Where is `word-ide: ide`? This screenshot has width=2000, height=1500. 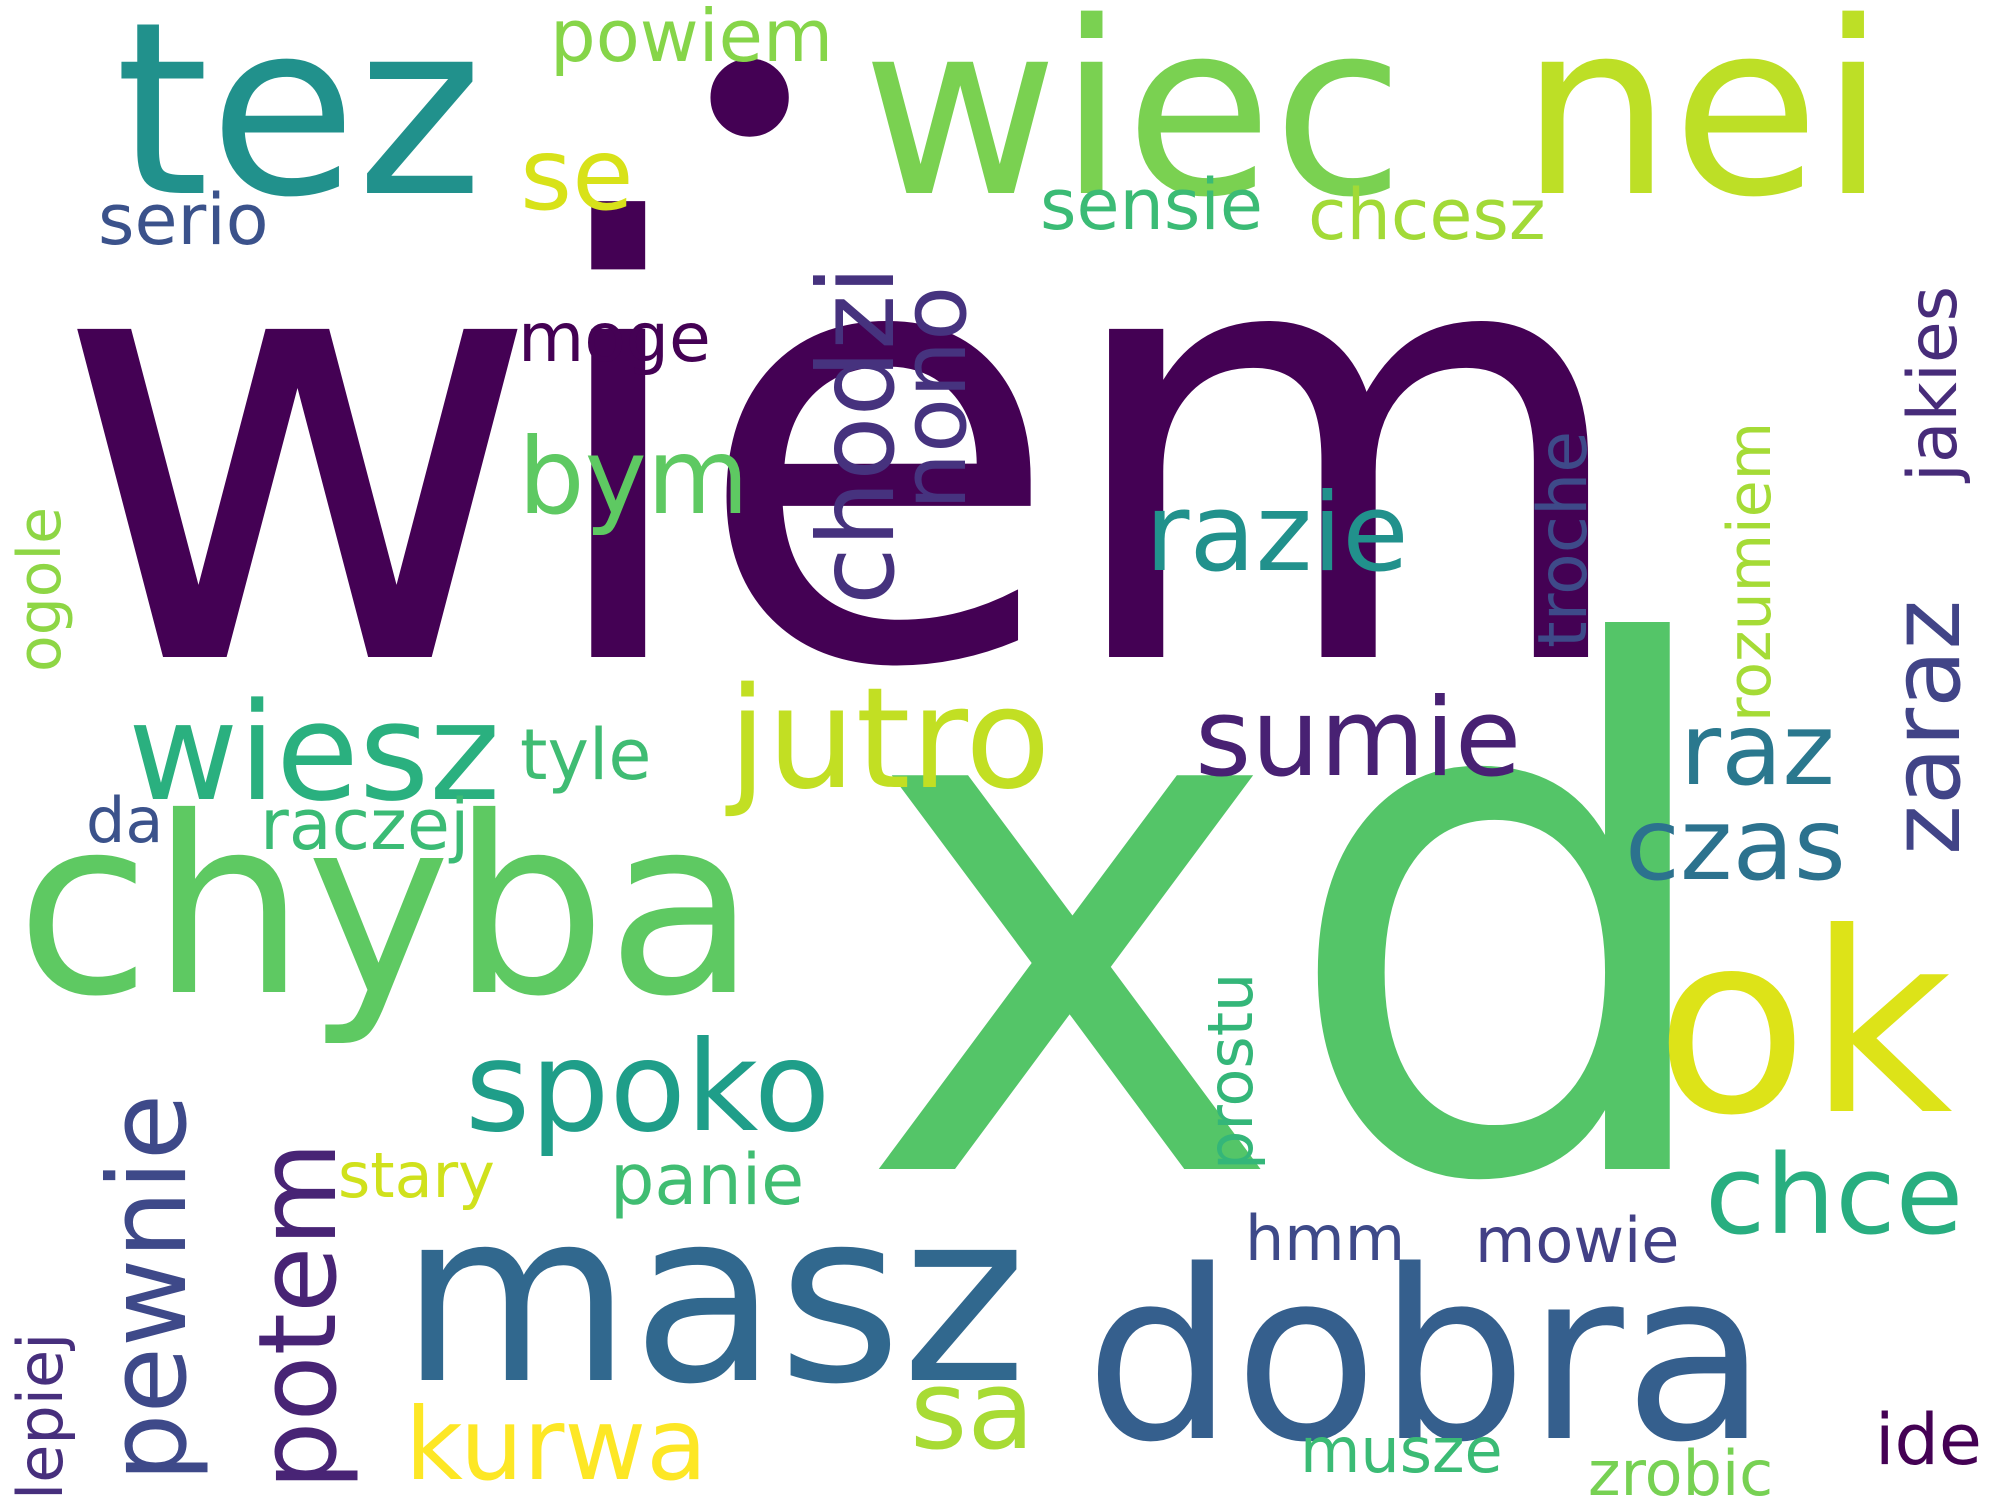
word-ide: ide is located at coordinates (1928, 1440).